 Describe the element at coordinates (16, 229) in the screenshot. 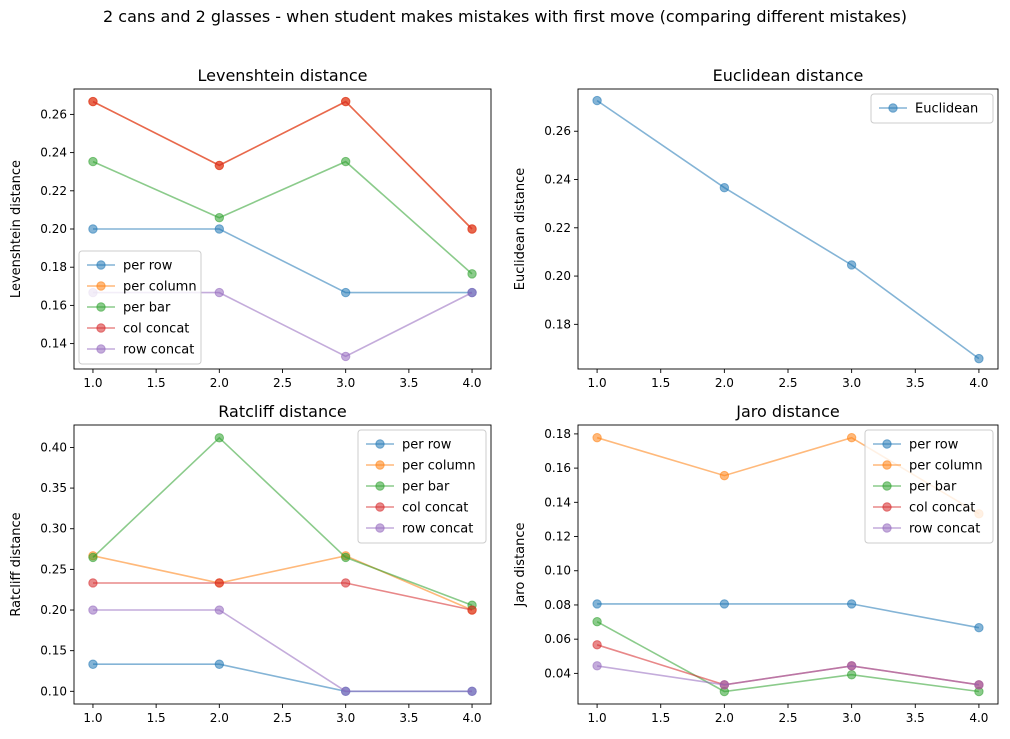

I see `y-axis-label: Levenshtein distance` at that location.